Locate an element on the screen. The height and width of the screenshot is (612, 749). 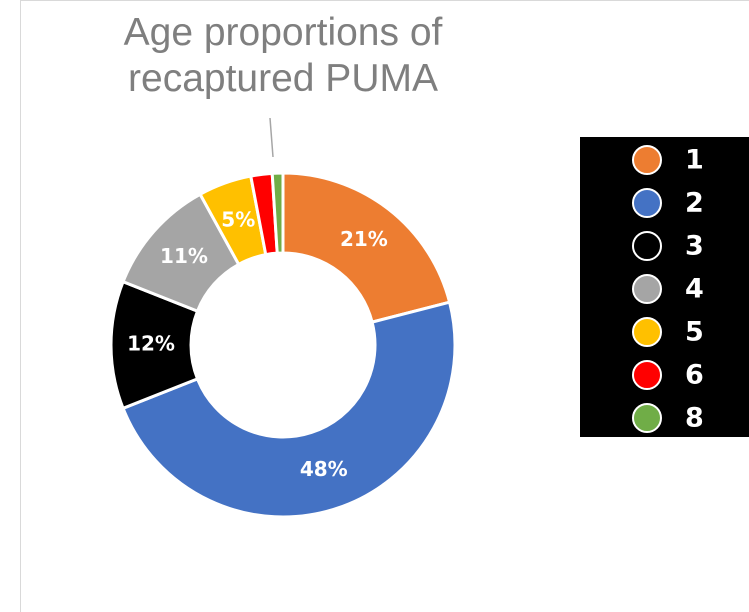
legend-label: 8 is located at coordinates (694, 418).